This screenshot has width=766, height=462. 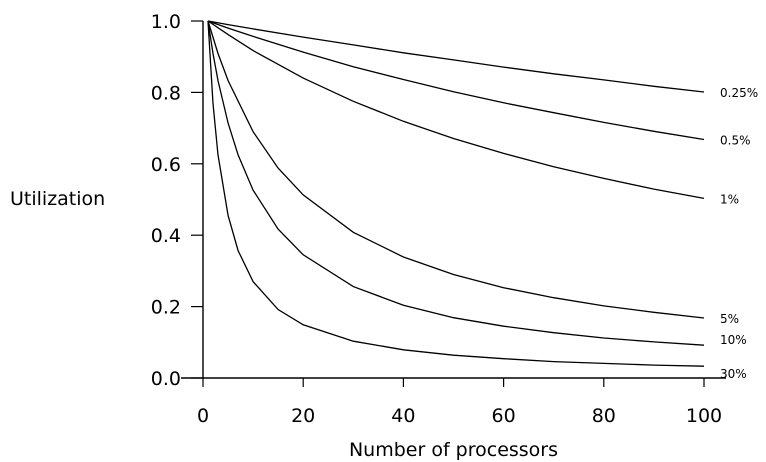 What do you see at coordinates (166, 22) in the screenshot?
I see `y-tick-label: 1.0` at bounding box center [166, 22].